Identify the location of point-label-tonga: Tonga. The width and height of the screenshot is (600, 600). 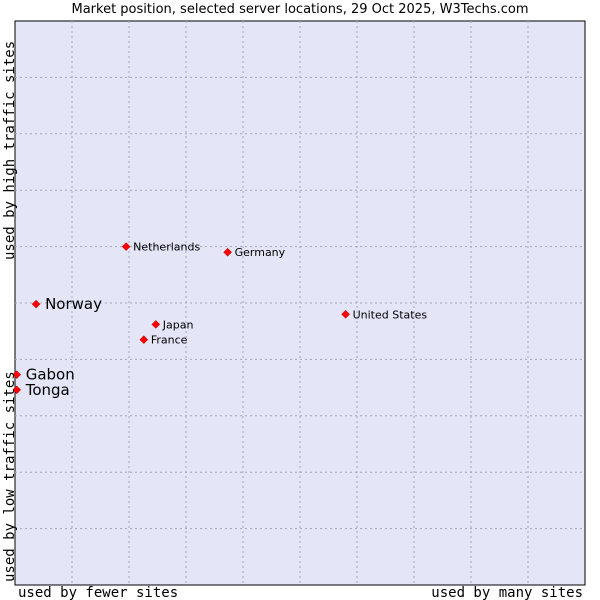
(47, 390).